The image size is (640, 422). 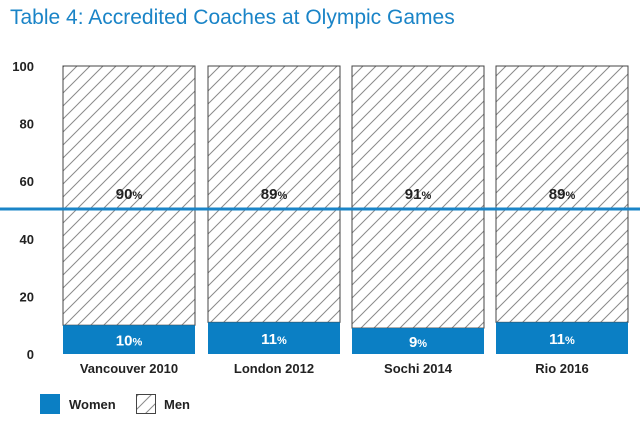 What do you see at coordinates (561, 368) in the screenshot?
I see `x-category-label: Rio 2016` at bounding box center [561, 368].